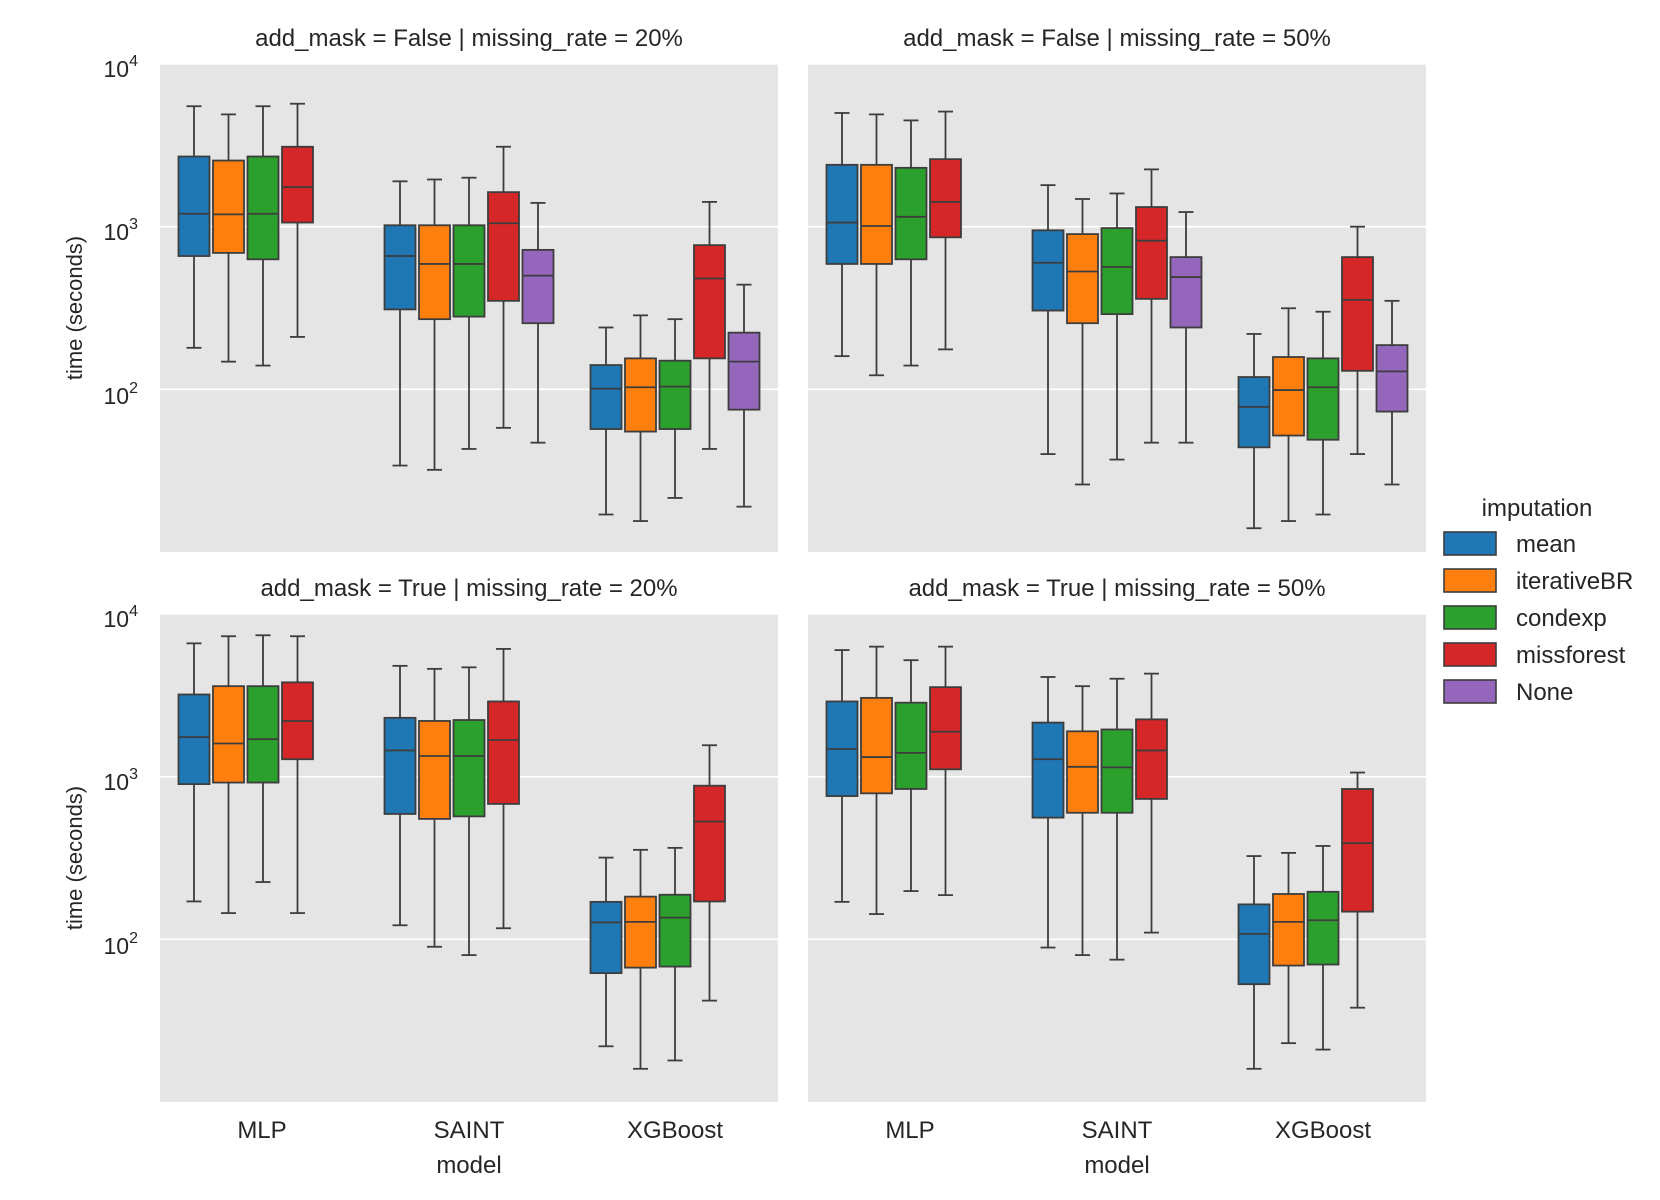  I want to click on panel-title: add_mask = True | missing_rate = 50%, so click(1116, 588).